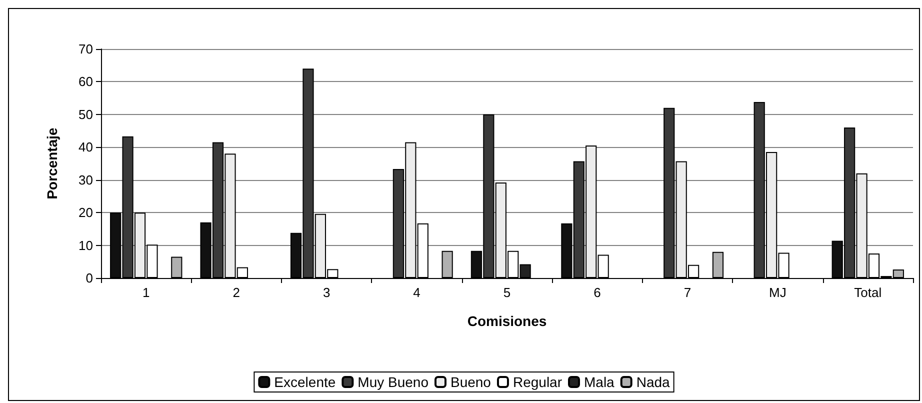  I want to click on x-tick-label: 5, so click(507, 292).